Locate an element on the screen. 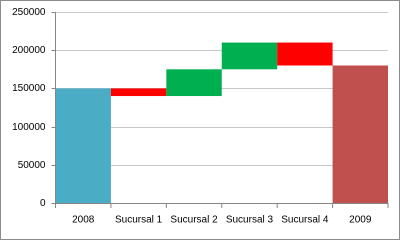 This screenshot has width=400, height=240. x-tick-label: Sucursal 2 is located at coordinates (194, 220).